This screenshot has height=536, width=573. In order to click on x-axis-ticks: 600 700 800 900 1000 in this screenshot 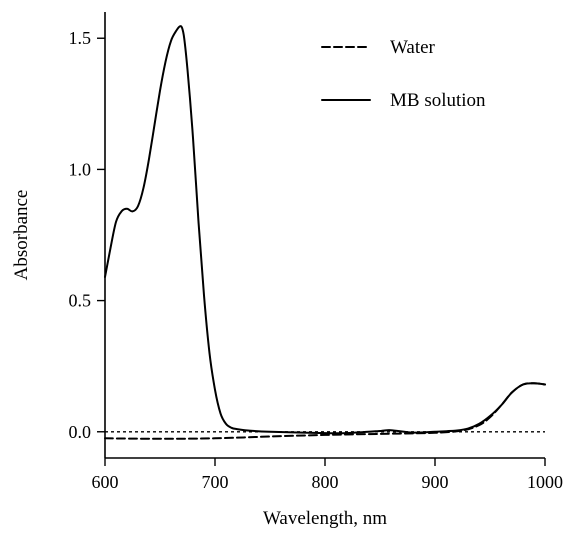, I will do `click(327, 475)`.